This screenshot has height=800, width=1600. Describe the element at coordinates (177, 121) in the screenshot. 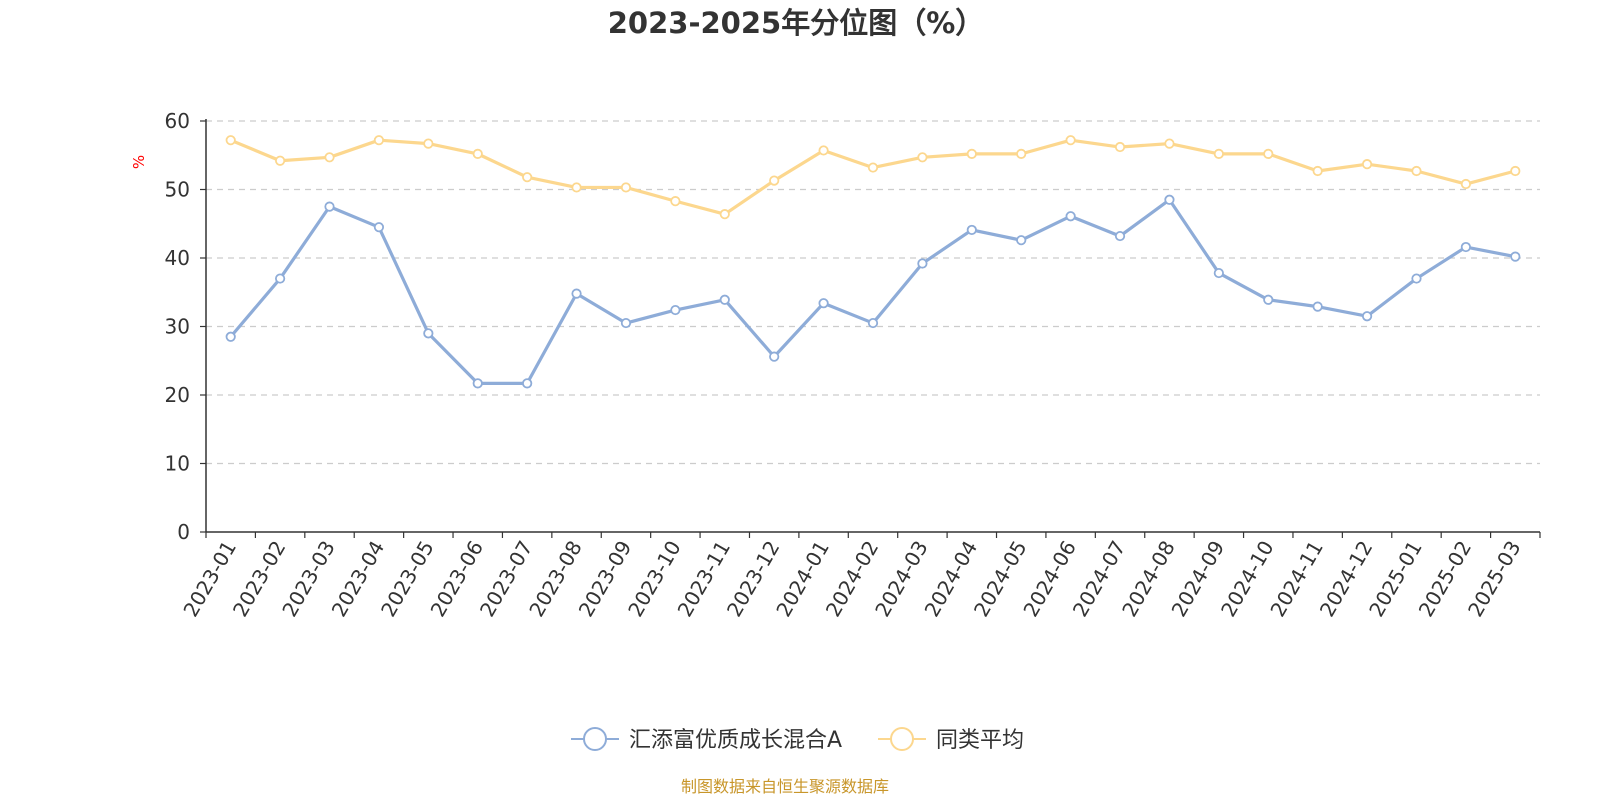

I see `y-tick-label: 60` at that location.